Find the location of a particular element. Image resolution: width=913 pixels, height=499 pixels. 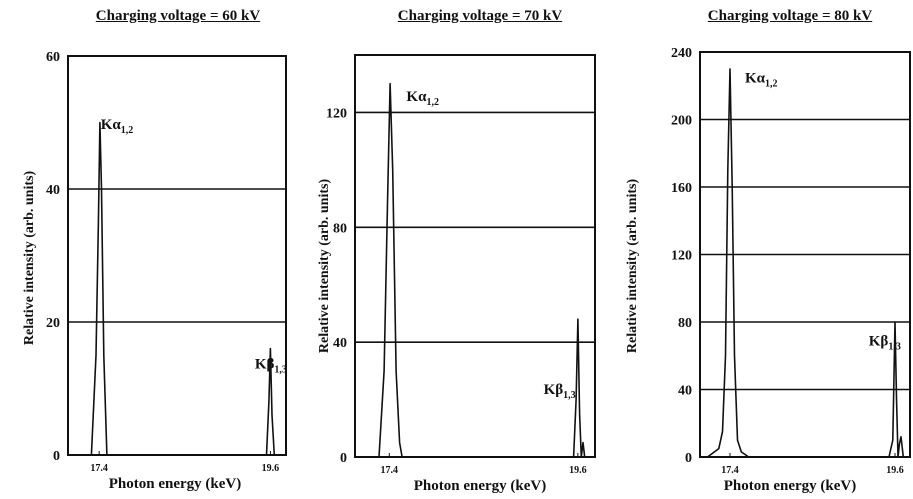

chart-title: Charging voltage = 60 kV is located at coordinates (178, 16).